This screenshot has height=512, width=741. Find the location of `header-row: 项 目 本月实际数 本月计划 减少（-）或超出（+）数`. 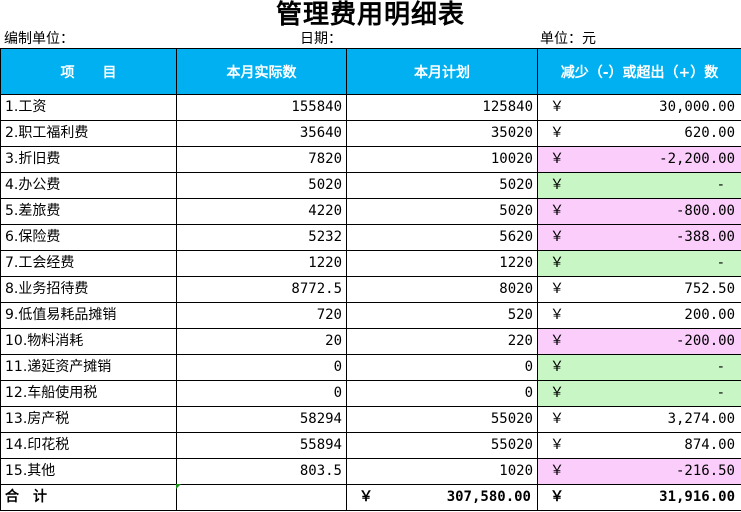

header-row: 项 目 本月实际数 本月计划 减少（-）或超出（+）数 is located at coordinates (370, 71).